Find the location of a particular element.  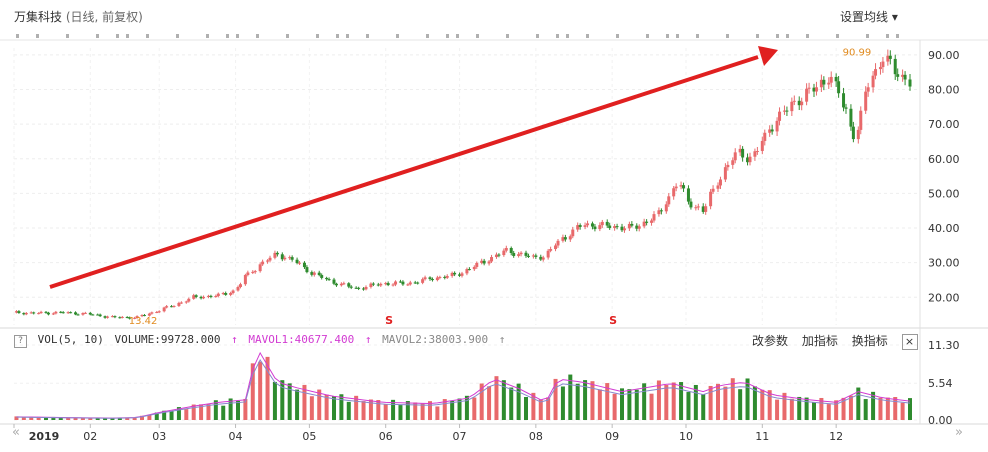

help-icon: ? is located at coordinates (20, 341).